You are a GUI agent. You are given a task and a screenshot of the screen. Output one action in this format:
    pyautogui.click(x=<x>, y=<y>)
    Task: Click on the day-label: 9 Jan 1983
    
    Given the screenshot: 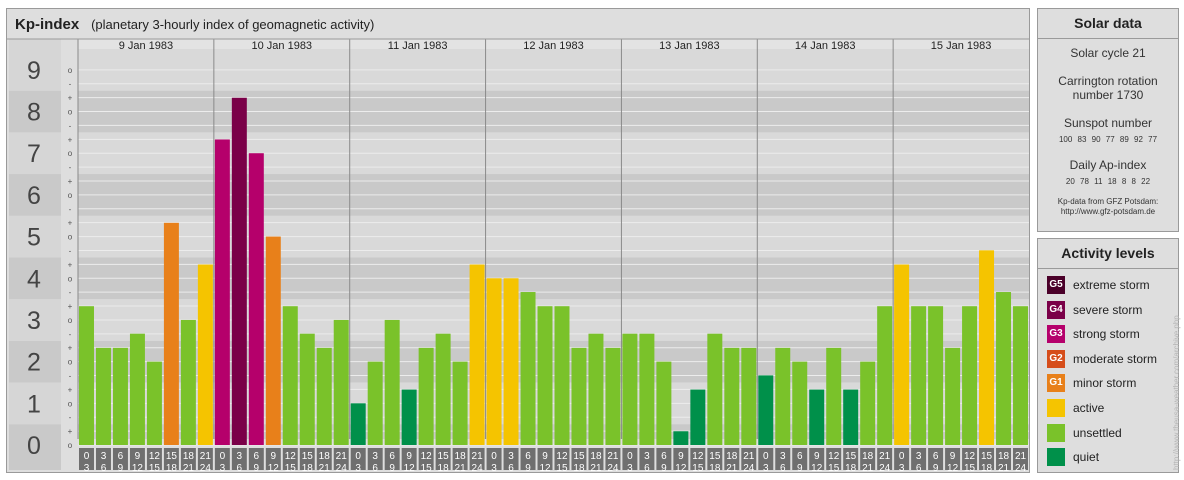 What is the action you would take?
    pyautogui.click(x=146, y=46)
    